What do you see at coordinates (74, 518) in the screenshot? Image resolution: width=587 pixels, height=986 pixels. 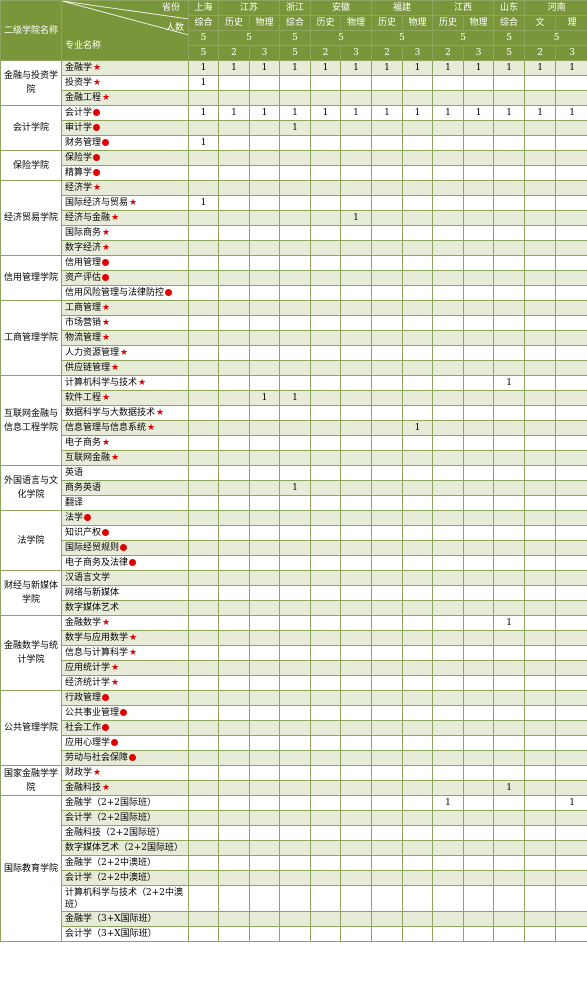 I see `major-name: 法学` at bounding box center [74, 518].